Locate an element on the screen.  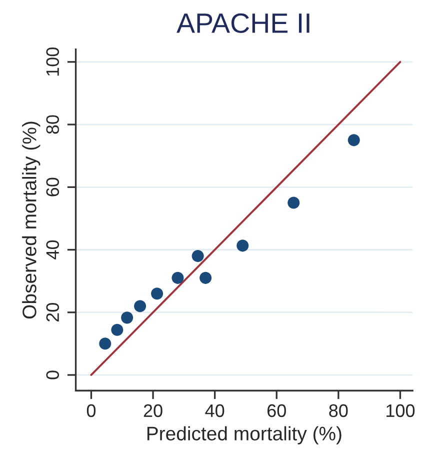
y-tick-label: 80 is located at coordinates (53, 124).